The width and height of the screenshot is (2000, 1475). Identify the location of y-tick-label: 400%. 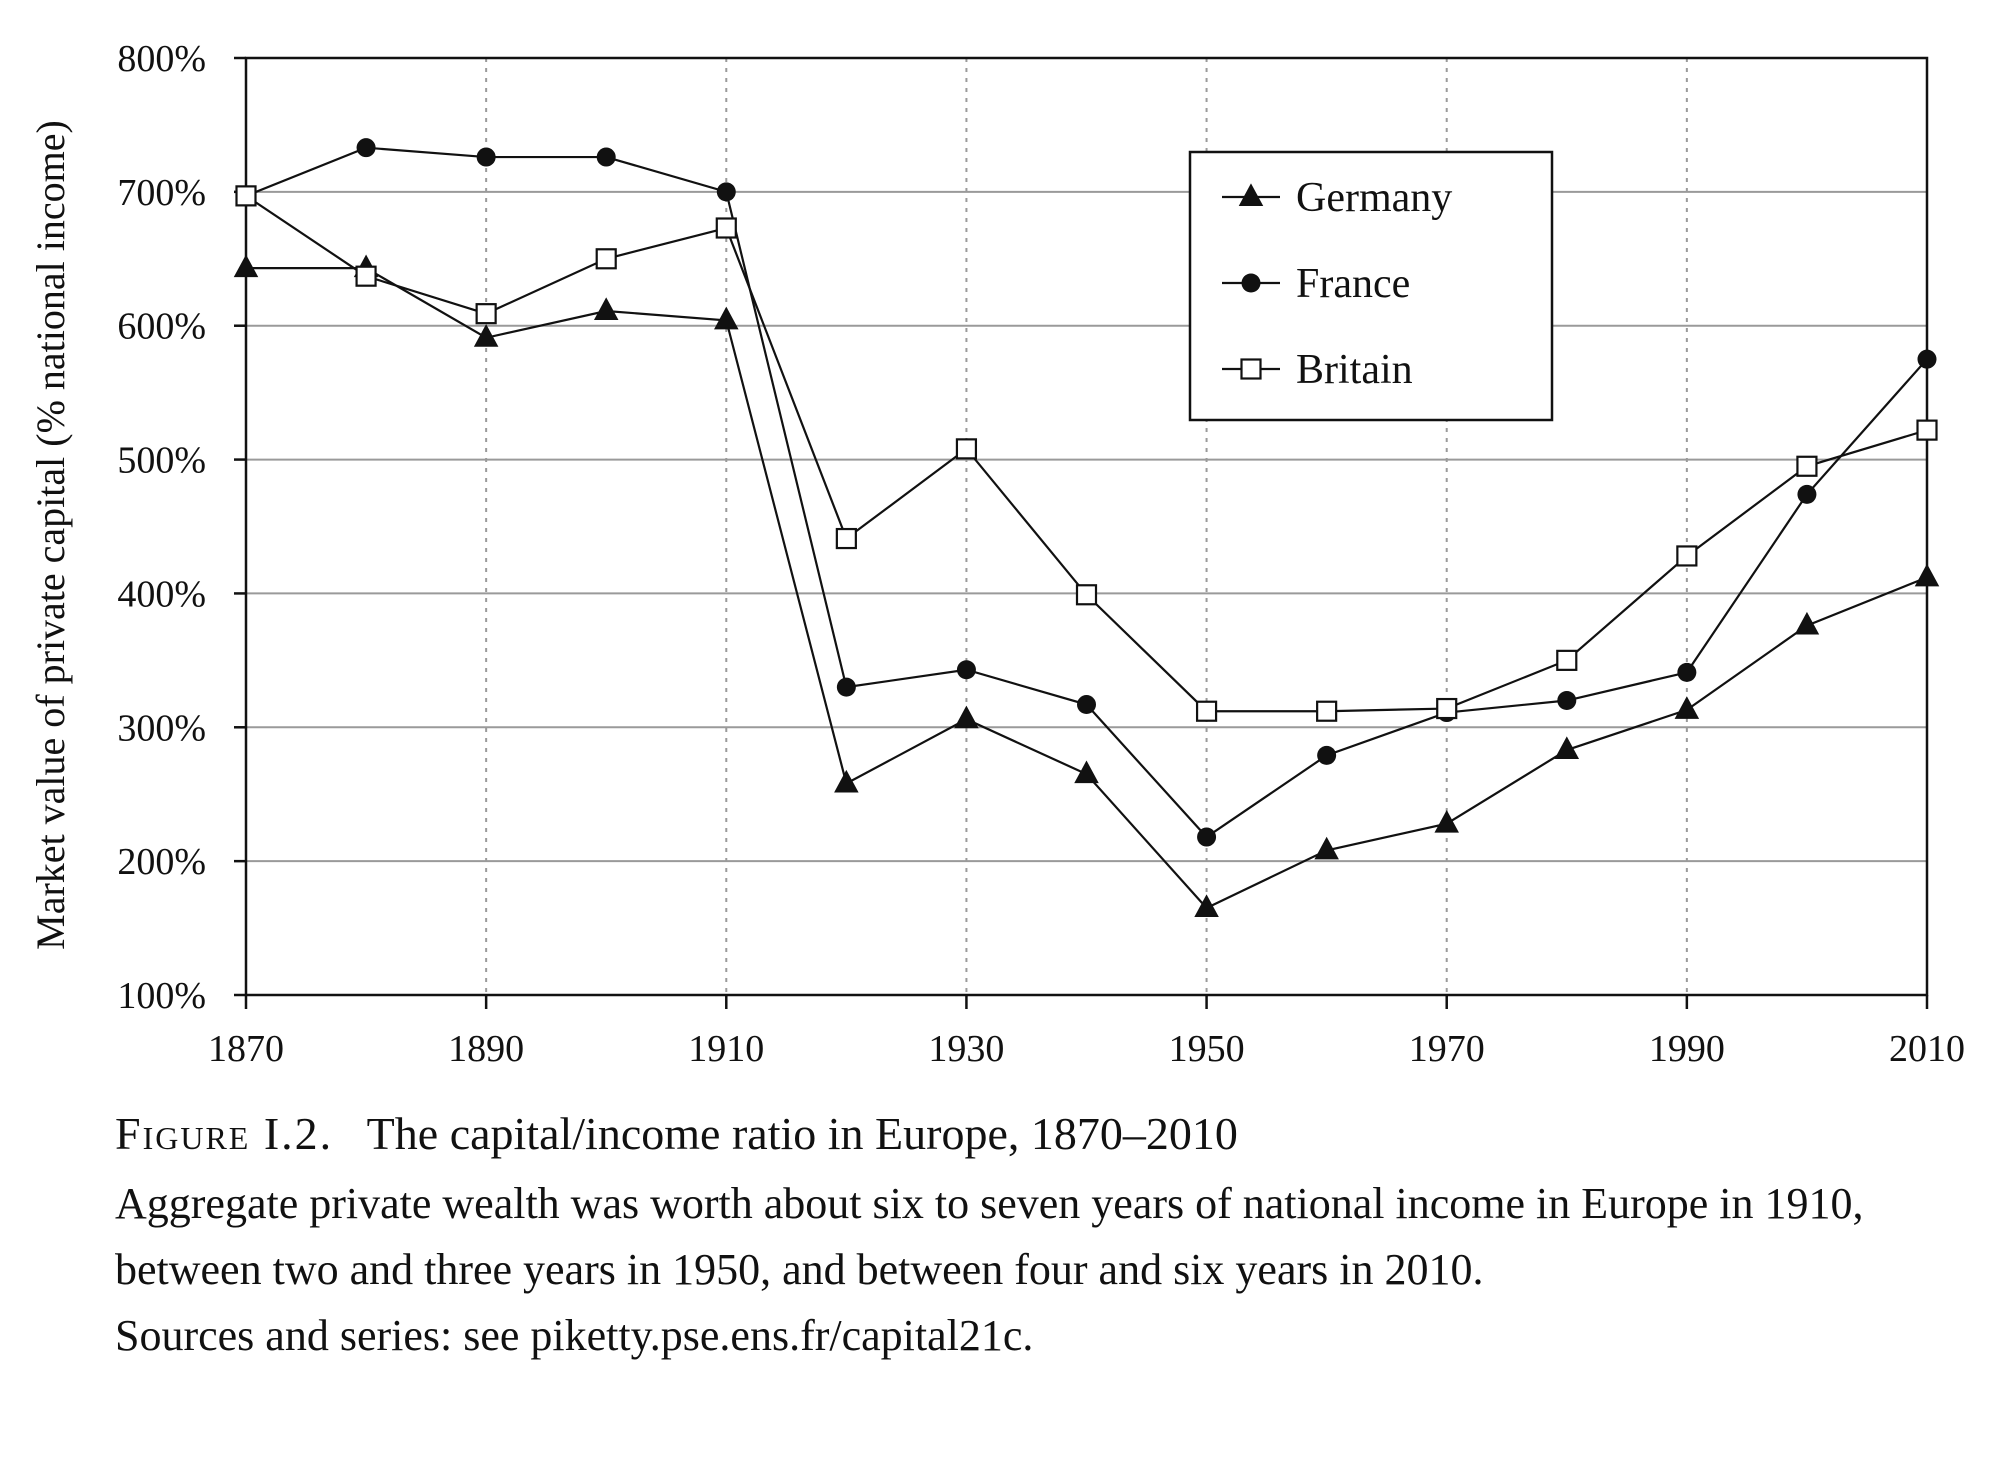
(161, 594).